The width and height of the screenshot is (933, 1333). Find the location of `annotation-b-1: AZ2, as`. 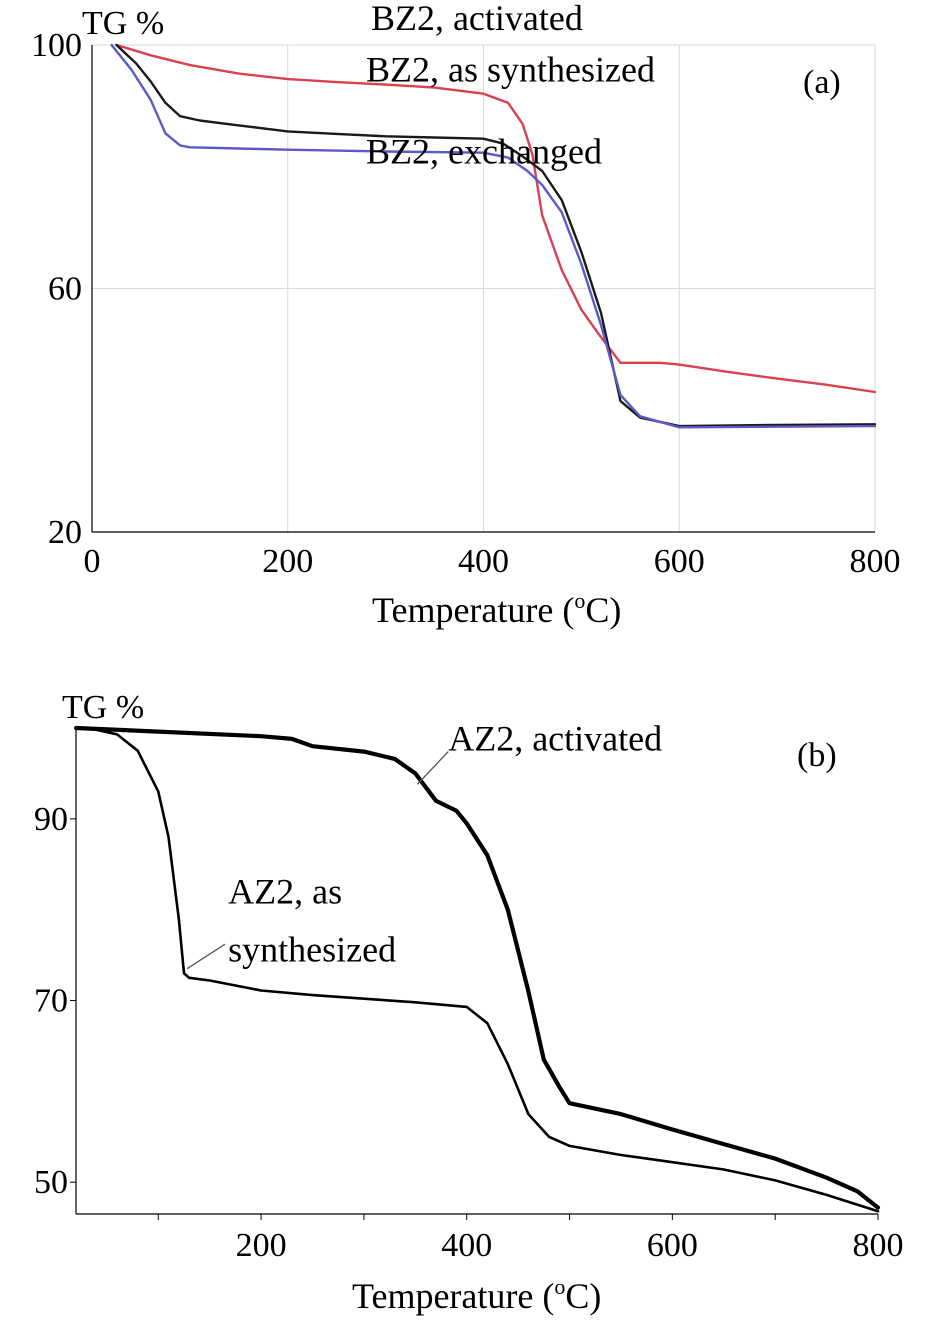

annotation-b-1: AZ2, as is located at coordinates (285, 891).